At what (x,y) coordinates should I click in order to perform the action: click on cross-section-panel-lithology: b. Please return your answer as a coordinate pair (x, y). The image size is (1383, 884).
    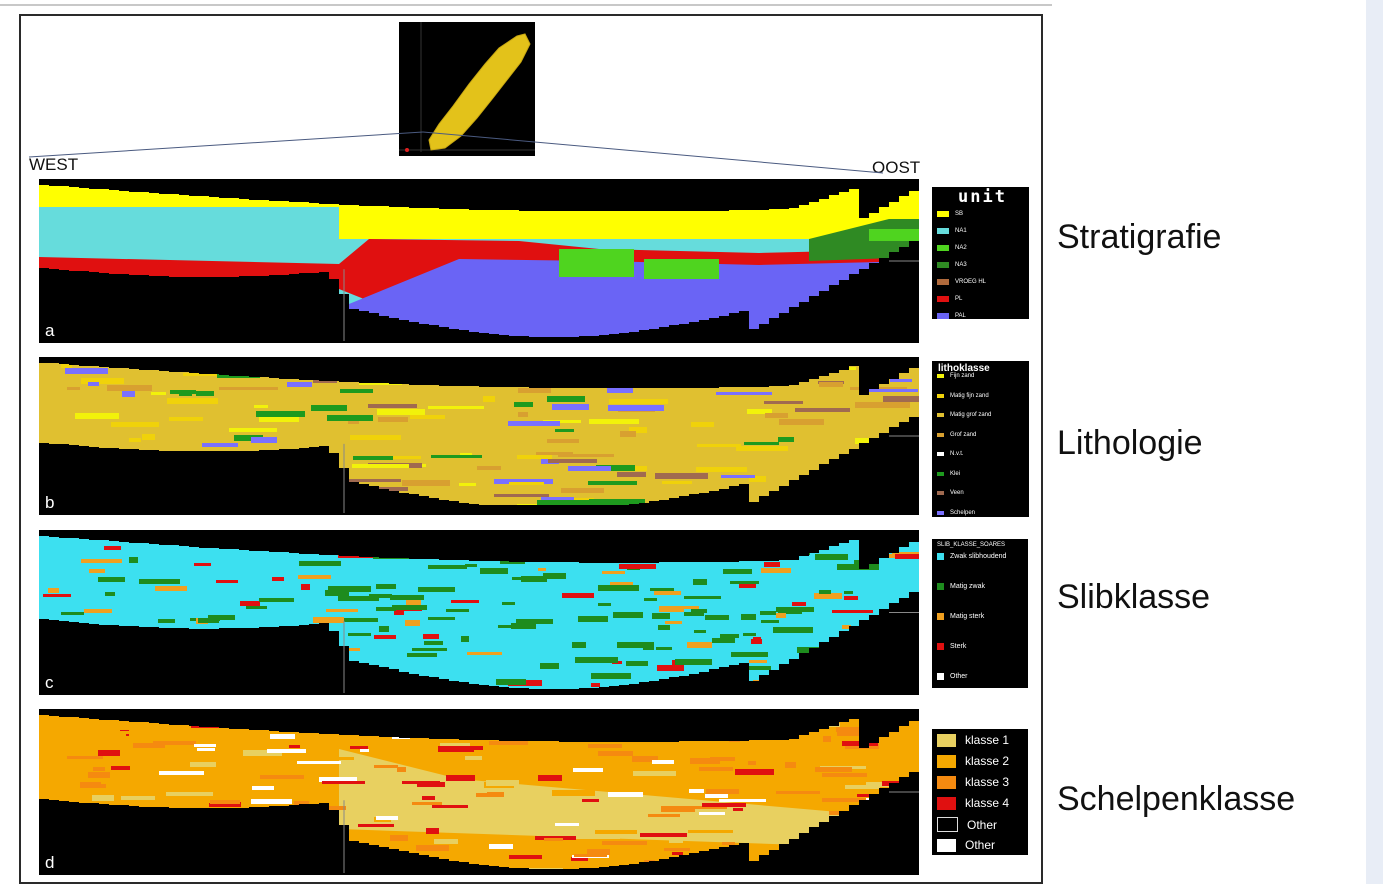
    Looking at the image, I should click on (479, 436).